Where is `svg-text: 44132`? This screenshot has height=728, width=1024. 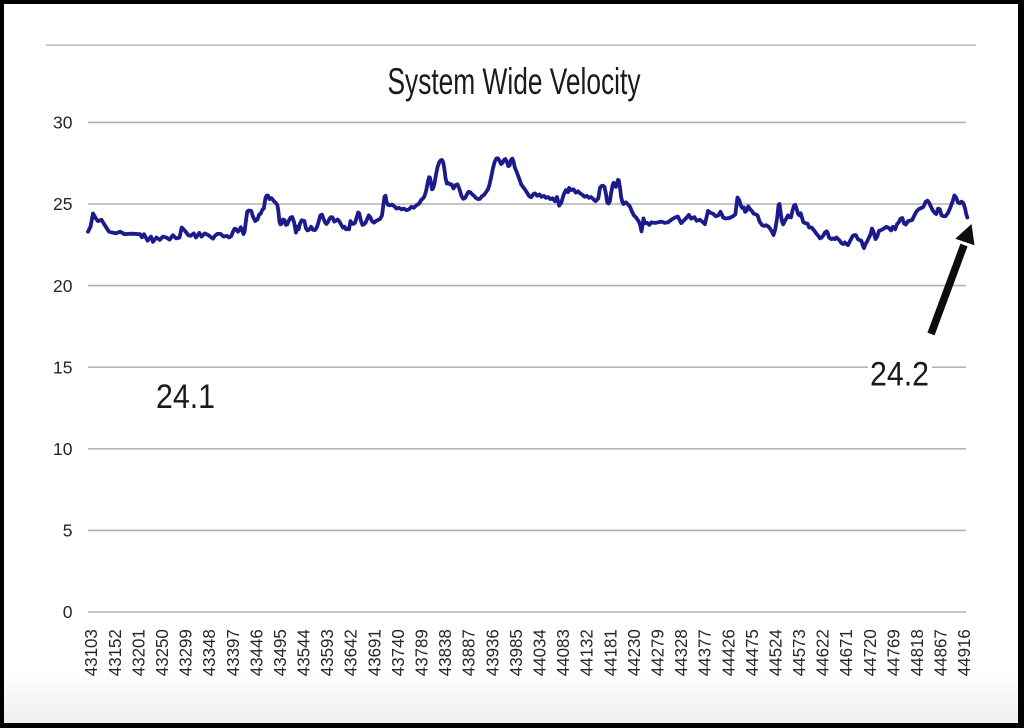 svg-text: 44132 is located at coordinates (587, 652).